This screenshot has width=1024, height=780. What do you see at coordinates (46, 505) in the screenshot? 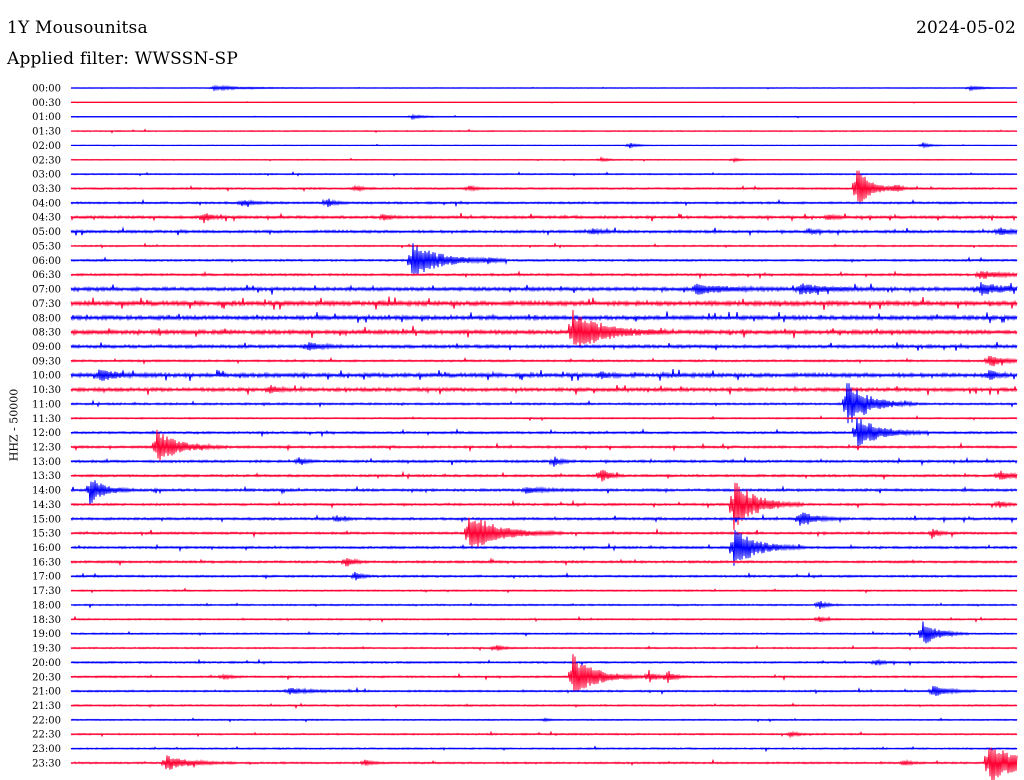
I see `time-tick-label: 14:30` at bounding box center [46, 505].